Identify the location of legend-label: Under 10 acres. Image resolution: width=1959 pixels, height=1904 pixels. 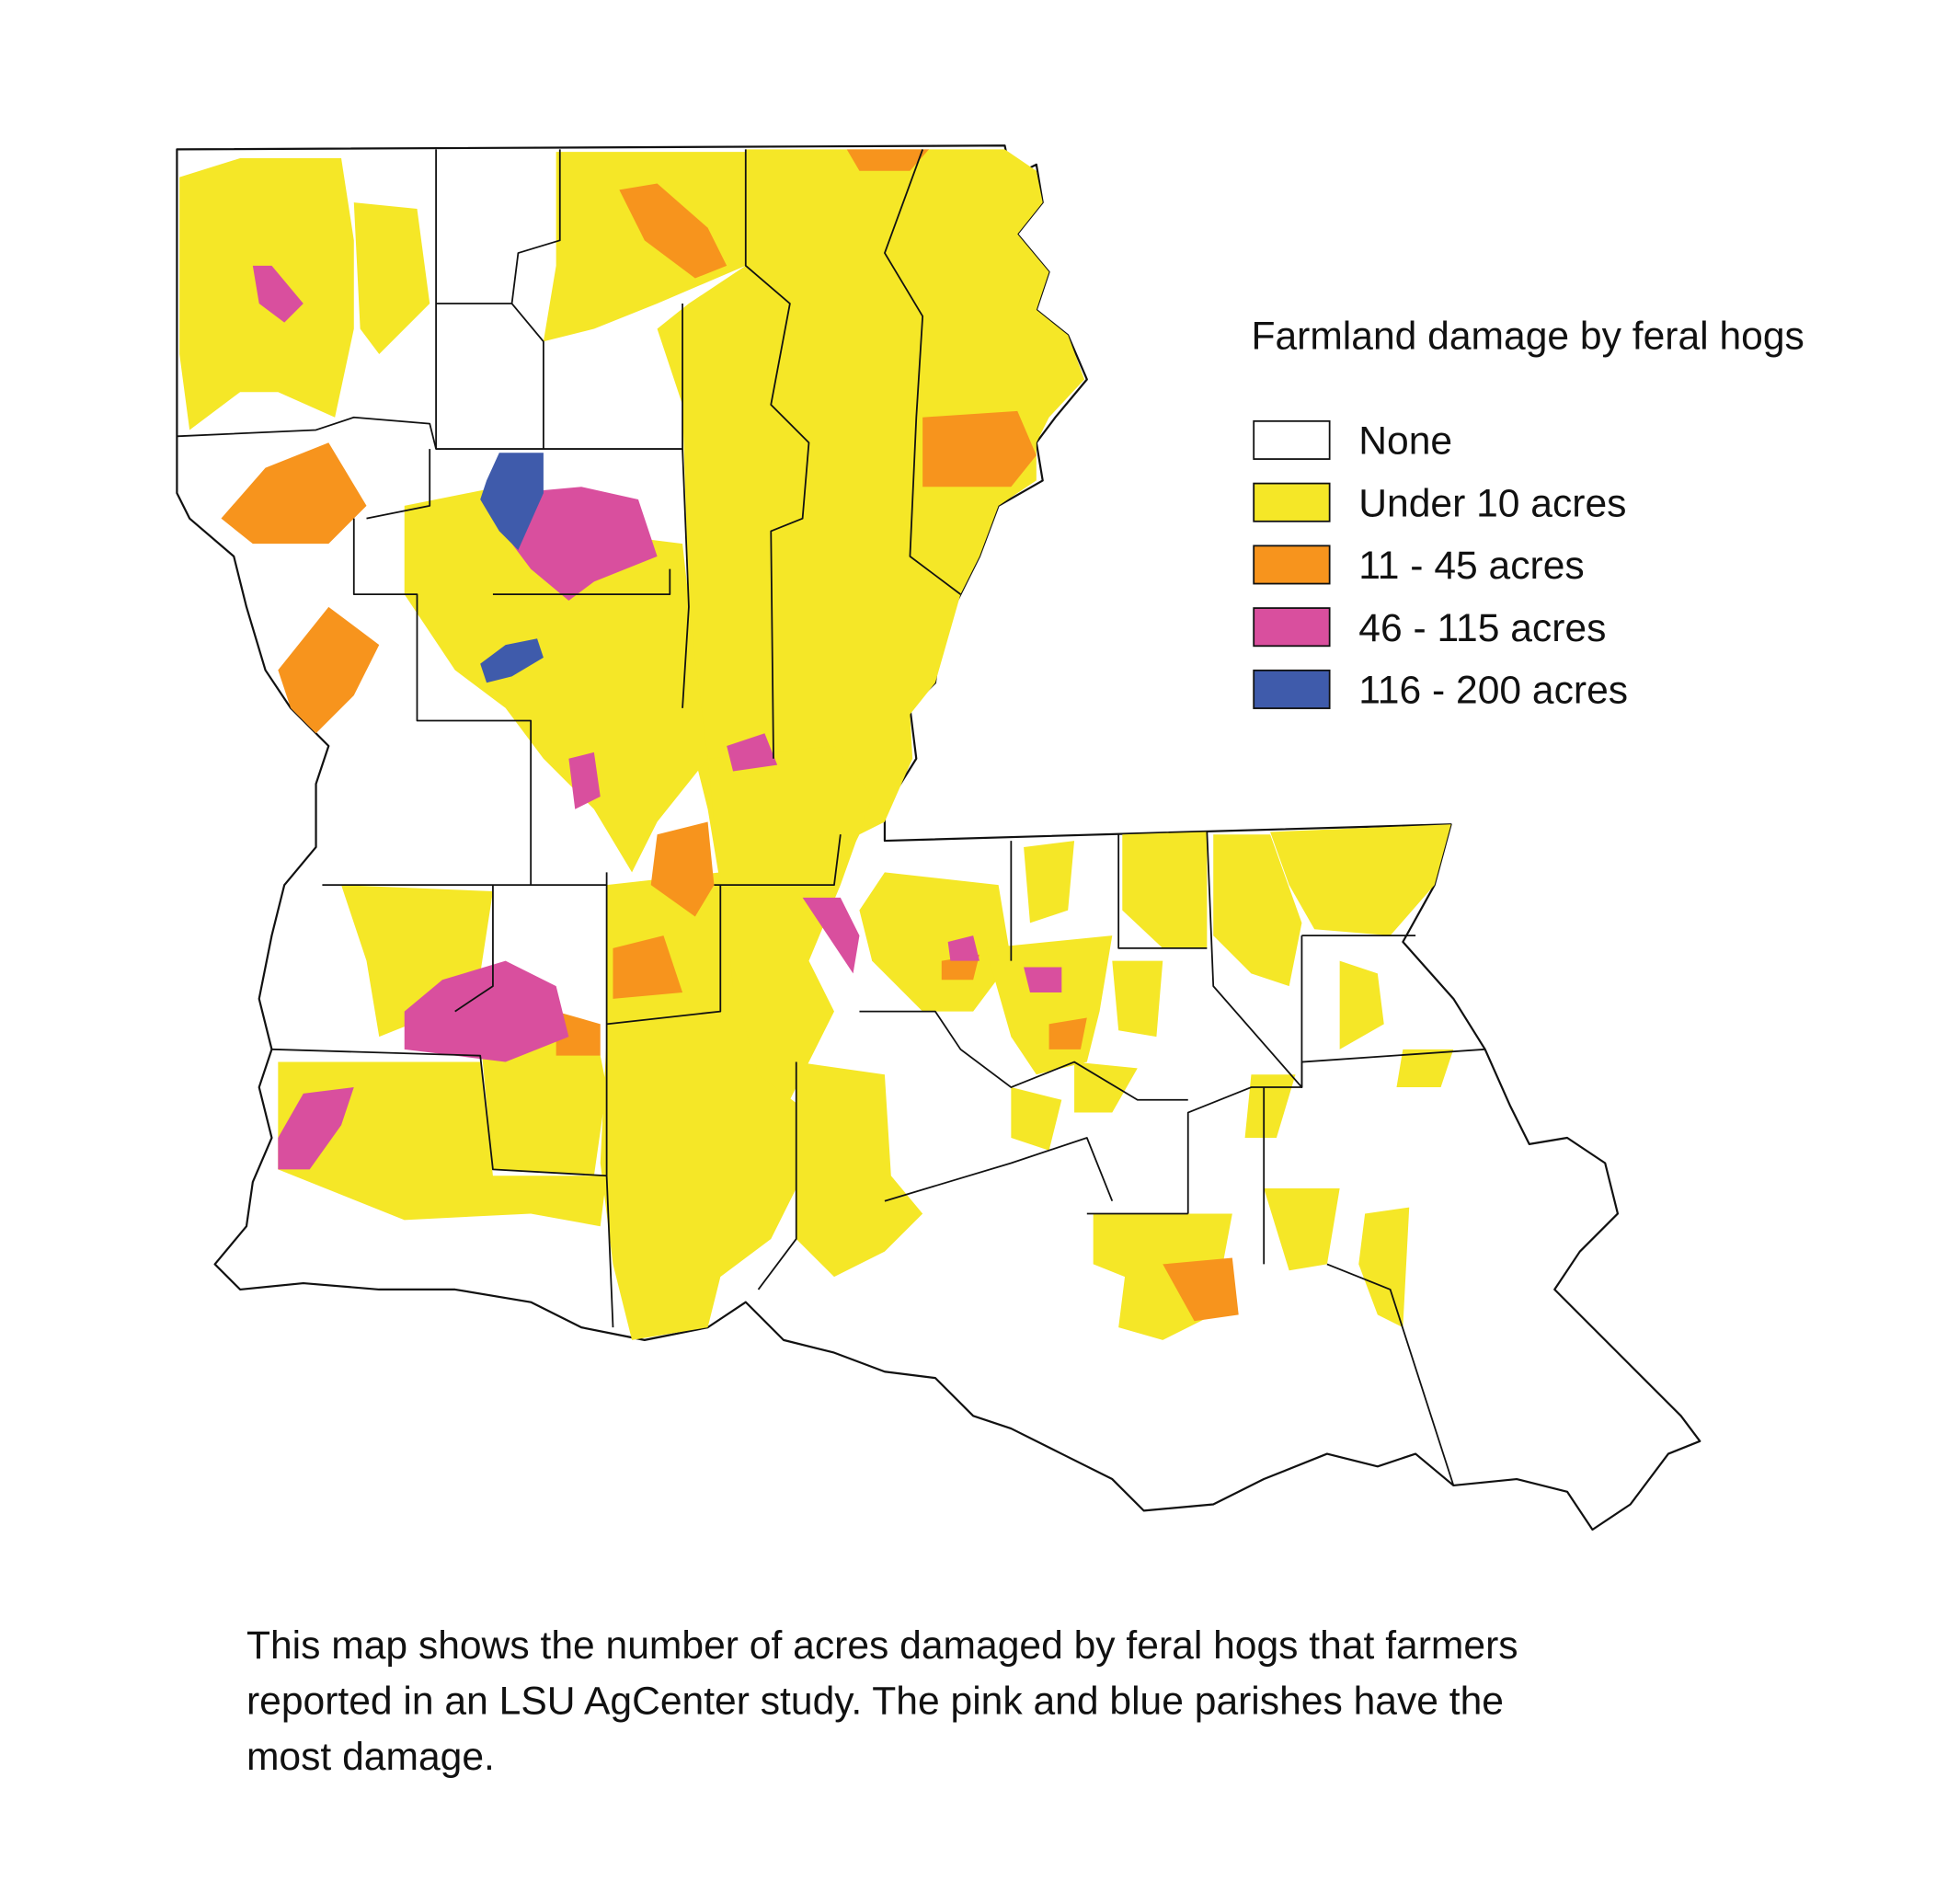
(1492, 503).